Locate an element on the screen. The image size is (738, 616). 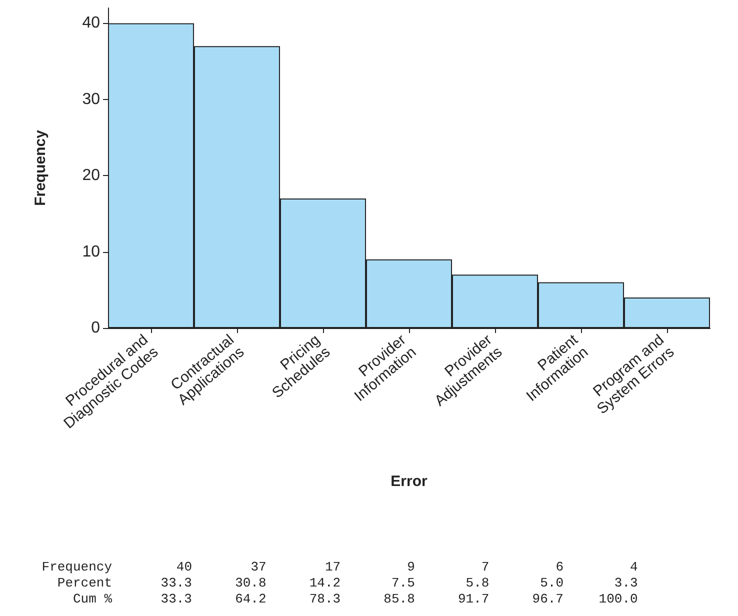
text: 64.2 is located at coordinates (250, 599).